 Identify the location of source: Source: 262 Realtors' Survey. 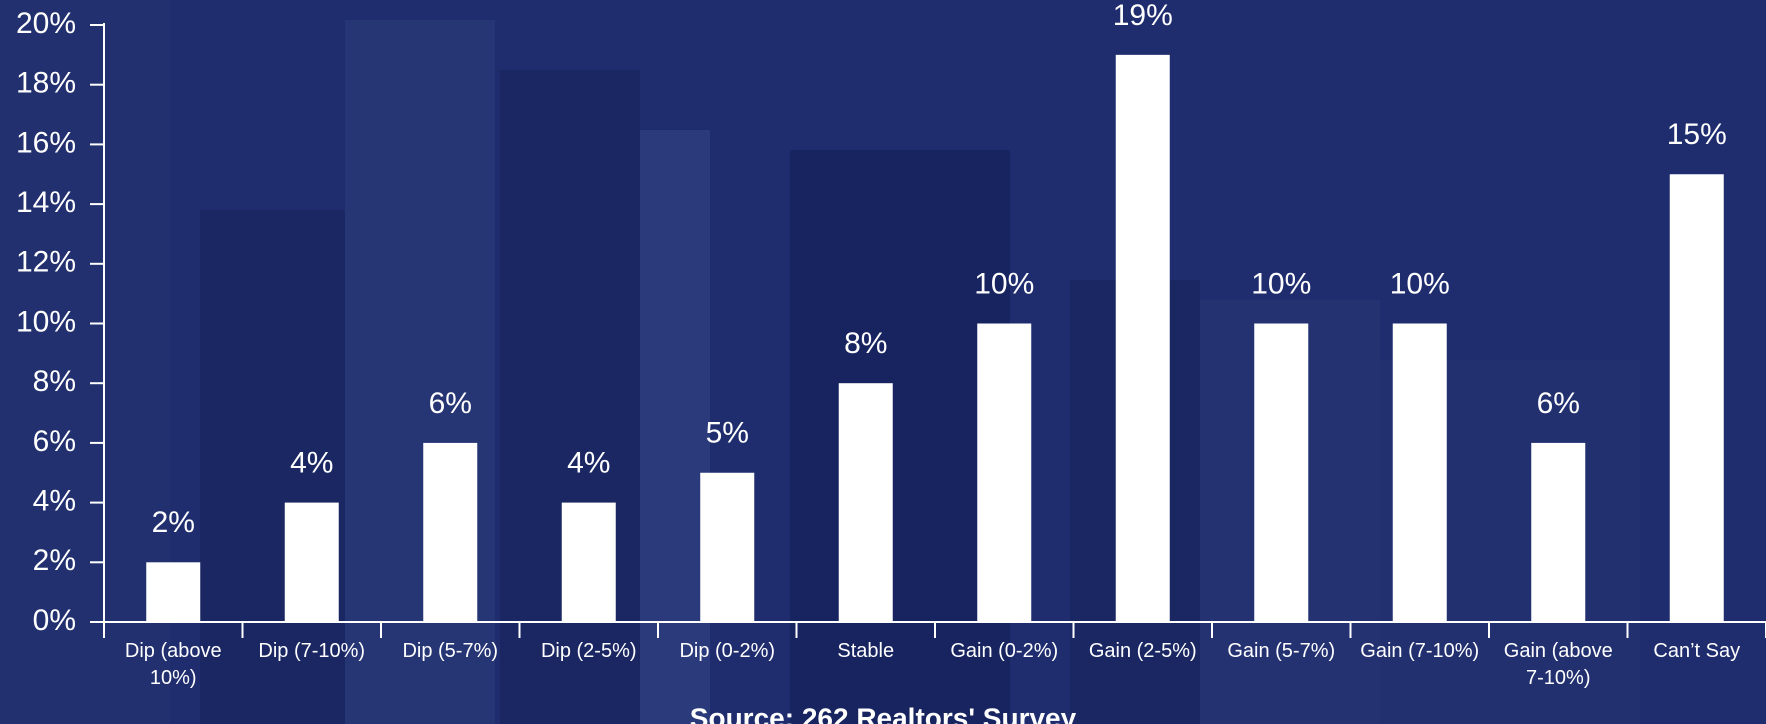
(883, 713).